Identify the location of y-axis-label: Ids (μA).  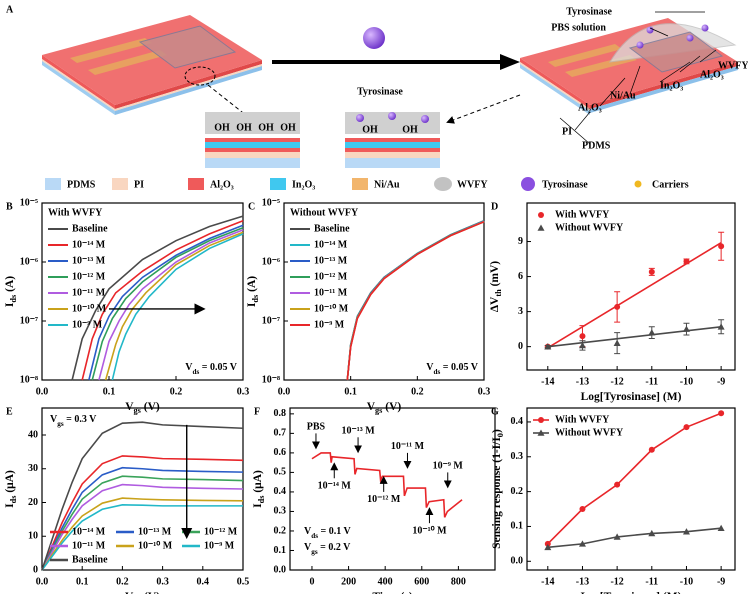
(11, 489).